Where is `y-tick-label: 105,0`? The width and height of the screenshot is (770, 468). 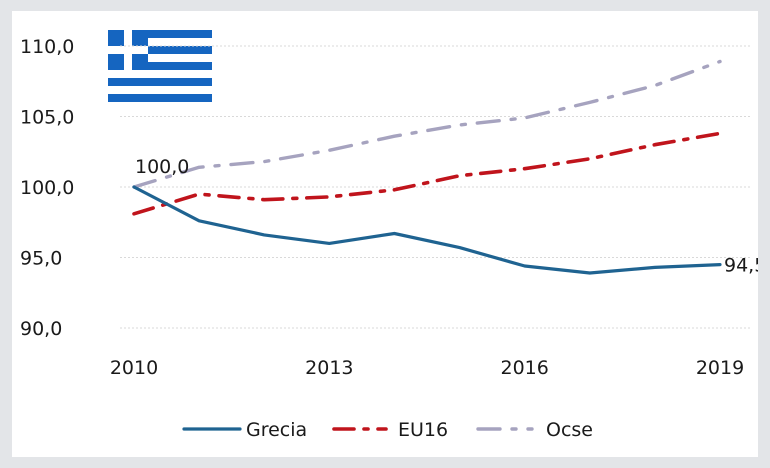 y-tick-label: 105,0 is located at coordinates (47, 118).